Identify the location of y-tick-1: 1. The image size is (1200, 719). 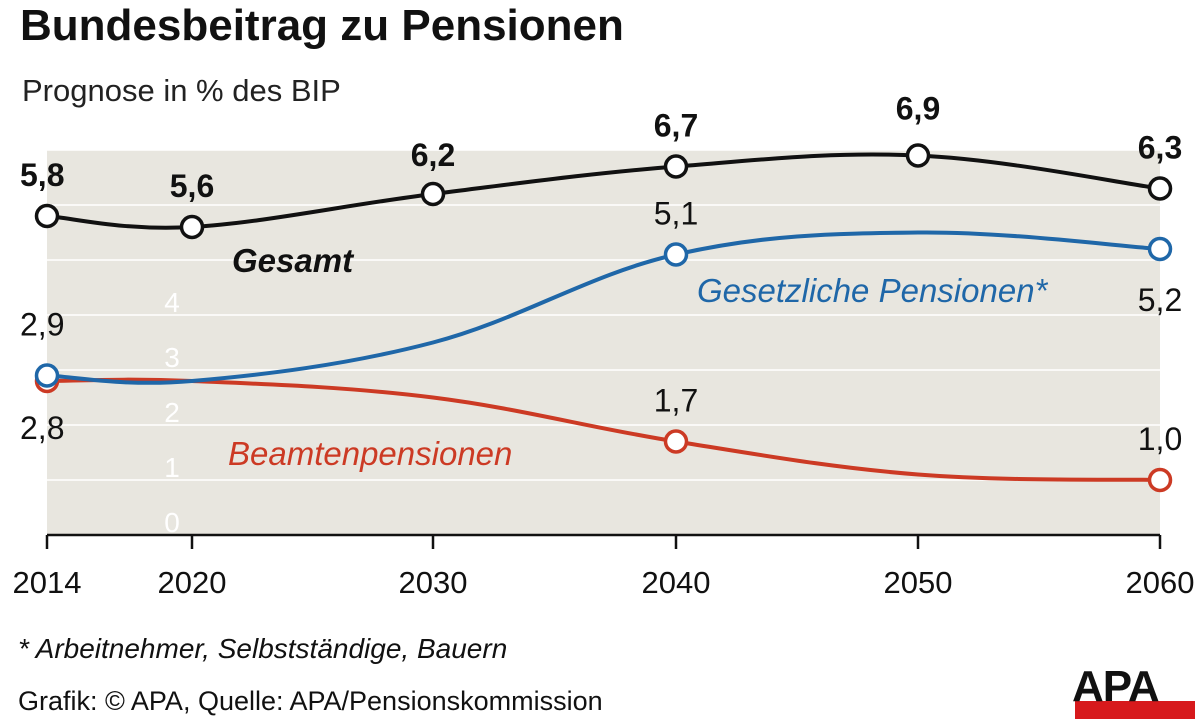
(172, 467).